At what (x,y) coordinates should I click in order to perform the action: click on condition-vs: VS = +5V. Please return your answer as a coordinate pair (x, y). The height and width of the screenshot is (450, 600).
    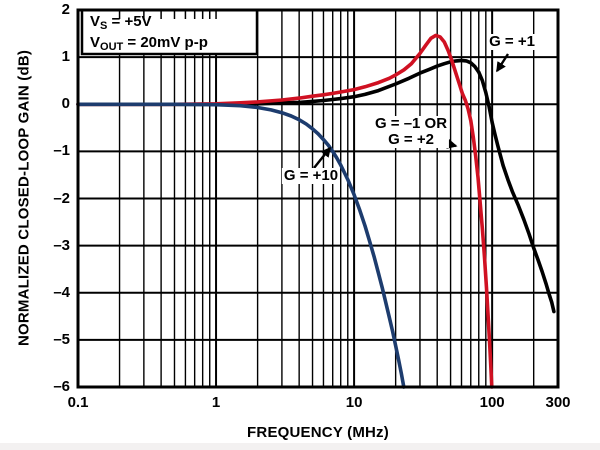
    Looking at the image, I should click on (121, 22).